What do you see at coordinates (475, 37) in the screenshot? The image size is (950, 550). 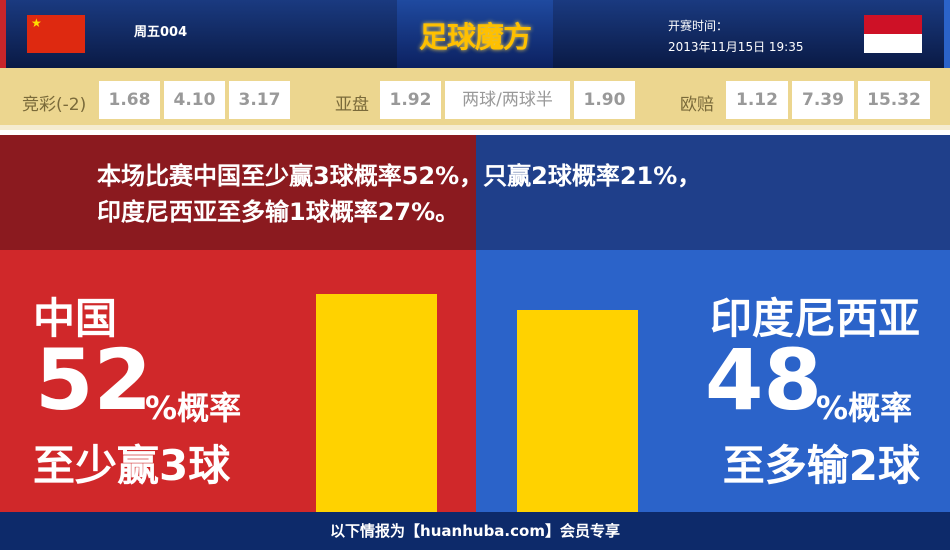 I see `logo: 足球魔方` at bounding box center [475, 37].